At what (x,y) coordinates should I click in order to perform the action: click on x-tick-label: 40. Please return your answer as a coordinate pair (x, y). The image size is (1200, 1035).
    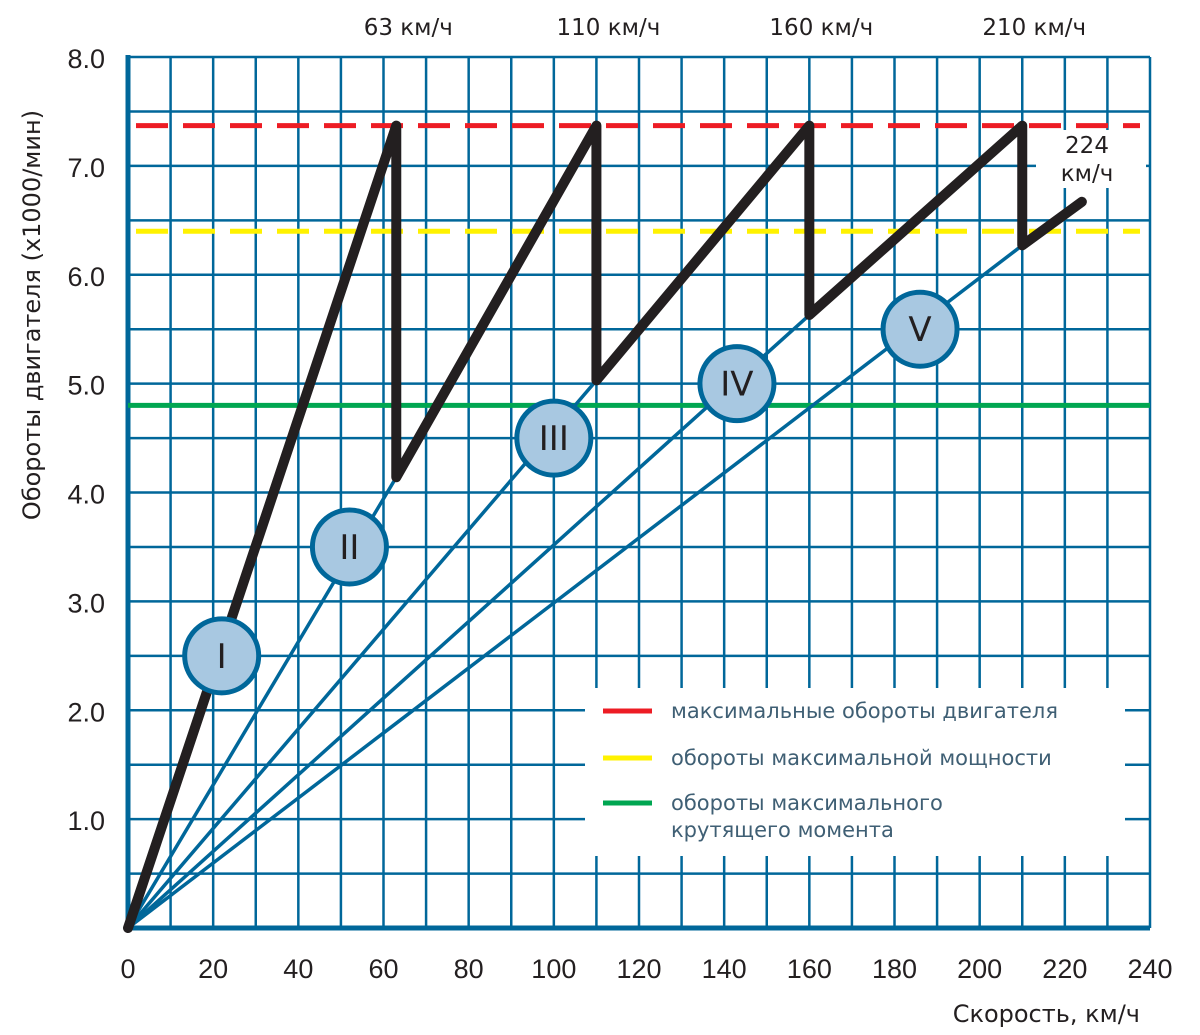
    Looking at the image, I should click on (298, 969).